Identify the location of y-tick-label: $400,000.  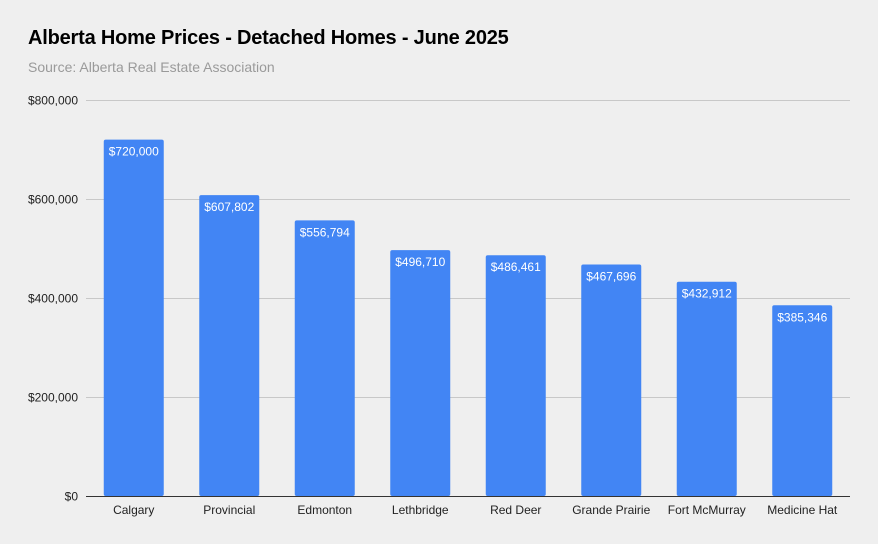
(53, 299).